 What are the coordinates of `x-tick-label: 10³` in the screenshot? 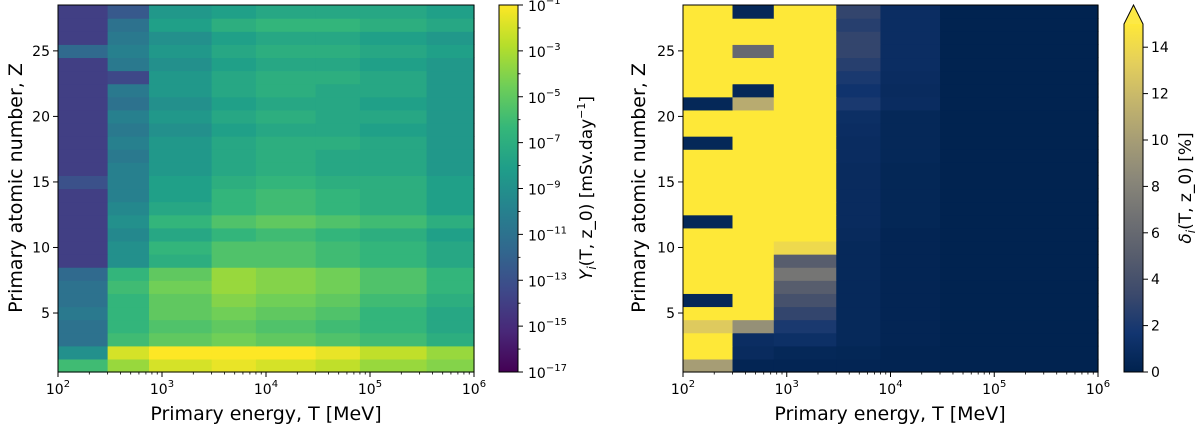 It's located at (162, 388).